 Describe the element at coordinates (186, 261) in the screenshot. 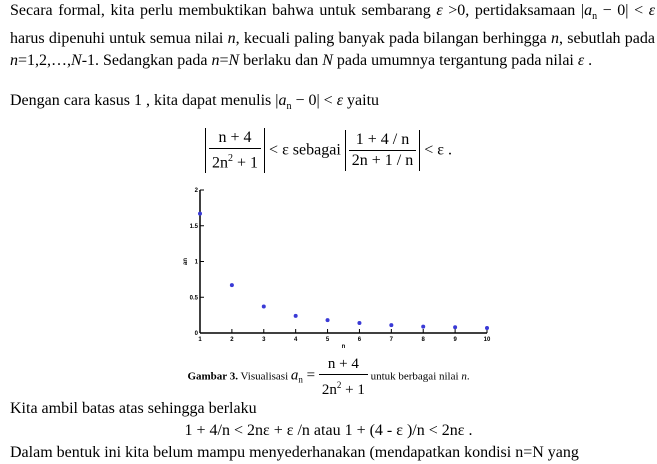

I see `y-axis-label: an` at that location.